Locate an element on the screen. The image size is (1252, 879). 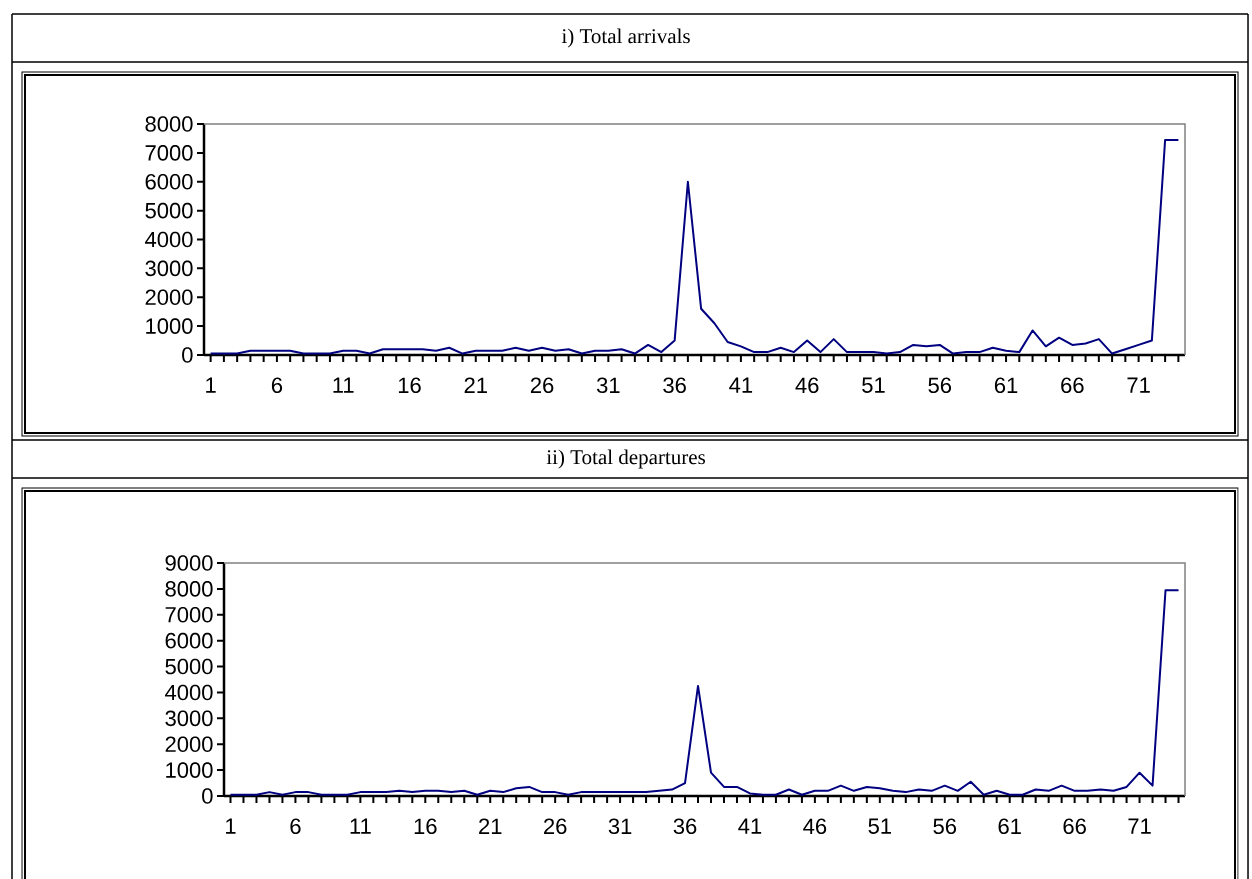
chart-title: ii) Total departures is located at coordinates (626, 459).